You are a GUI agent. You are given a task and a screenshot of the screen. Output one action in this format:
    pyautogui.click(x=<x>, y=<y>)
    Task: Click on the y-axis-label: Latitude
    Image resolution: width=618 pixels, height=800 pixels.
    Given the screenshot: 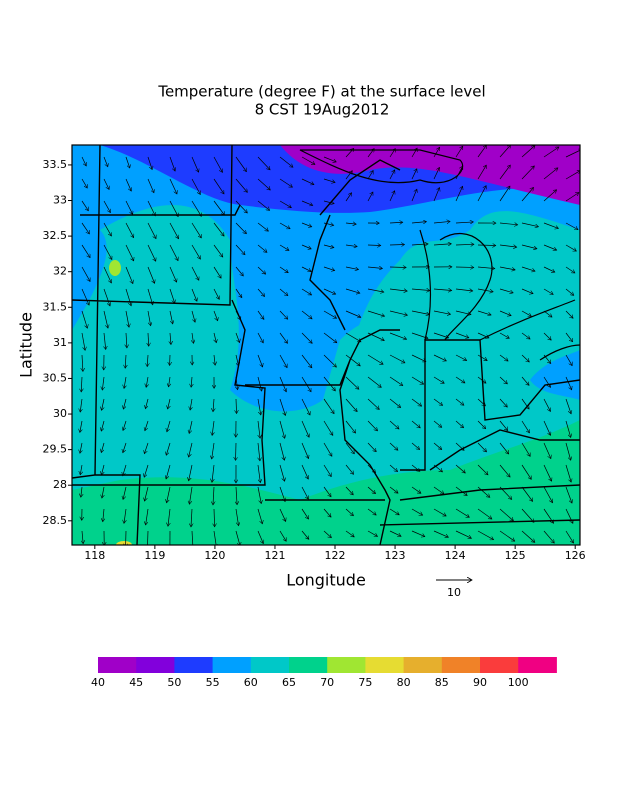 What is the action you would take?
    pyautogui.click(x=26, y=345)
    